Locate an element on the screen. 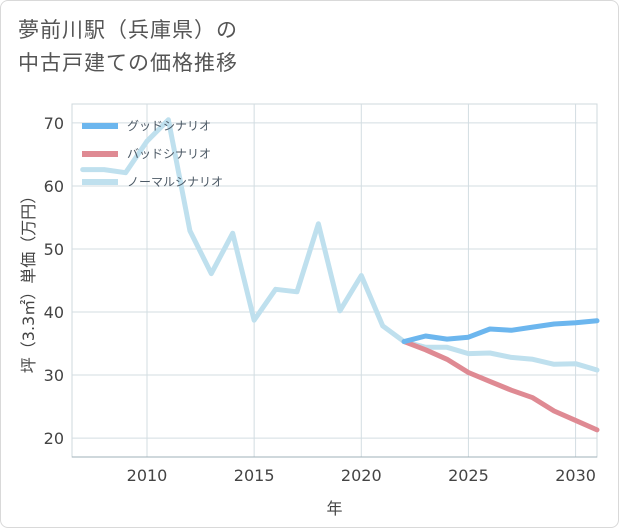 This screenshot has height=530, width=621. chart-title-line-2: 中古戸建ての価格推移 is located at coordinates (128, 63).